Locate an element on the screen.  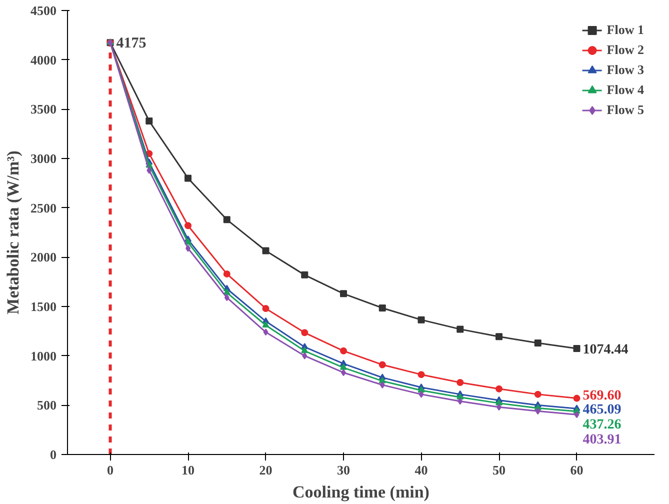
x-tick-label: 0 is located at coordinates (110, 470).